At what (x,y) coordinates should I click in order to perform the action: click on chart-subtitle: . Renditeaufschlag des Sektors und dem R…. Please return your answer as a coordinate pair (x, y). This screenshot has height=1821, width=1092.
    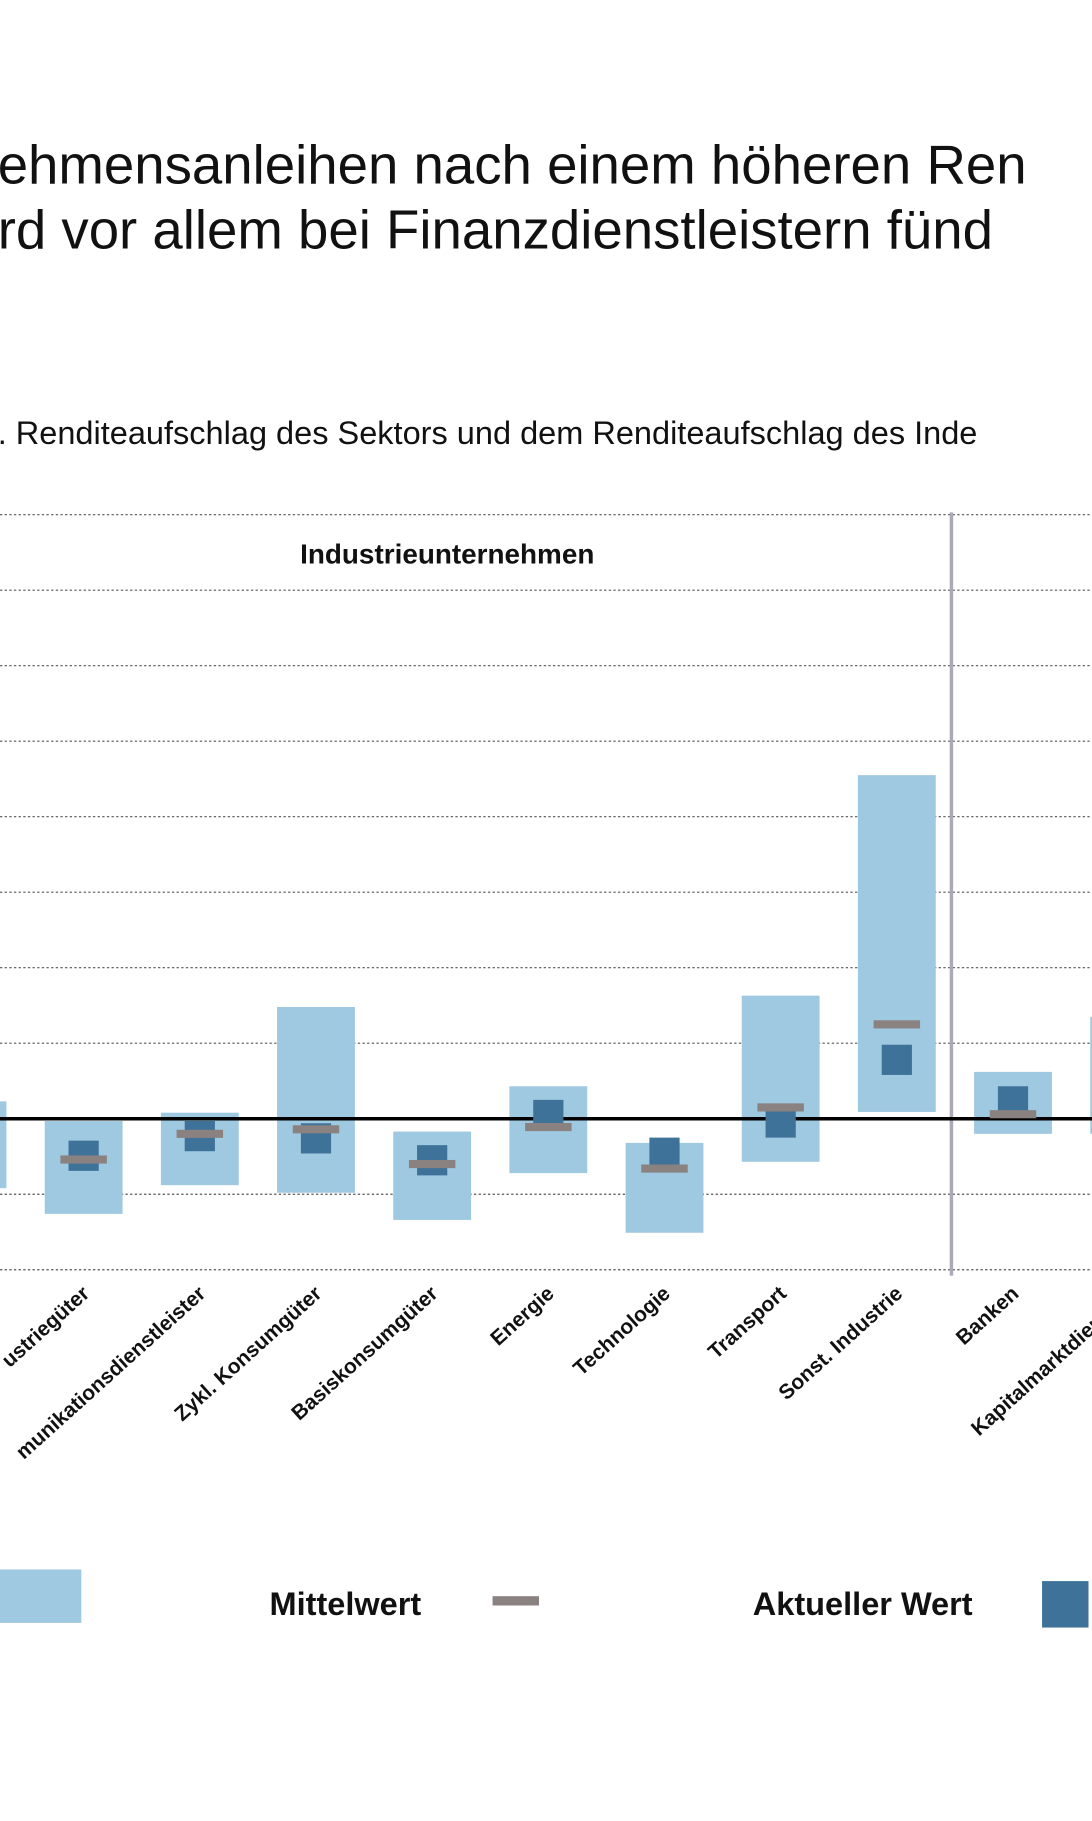
    Looking at the image, I should click on (488, 433).